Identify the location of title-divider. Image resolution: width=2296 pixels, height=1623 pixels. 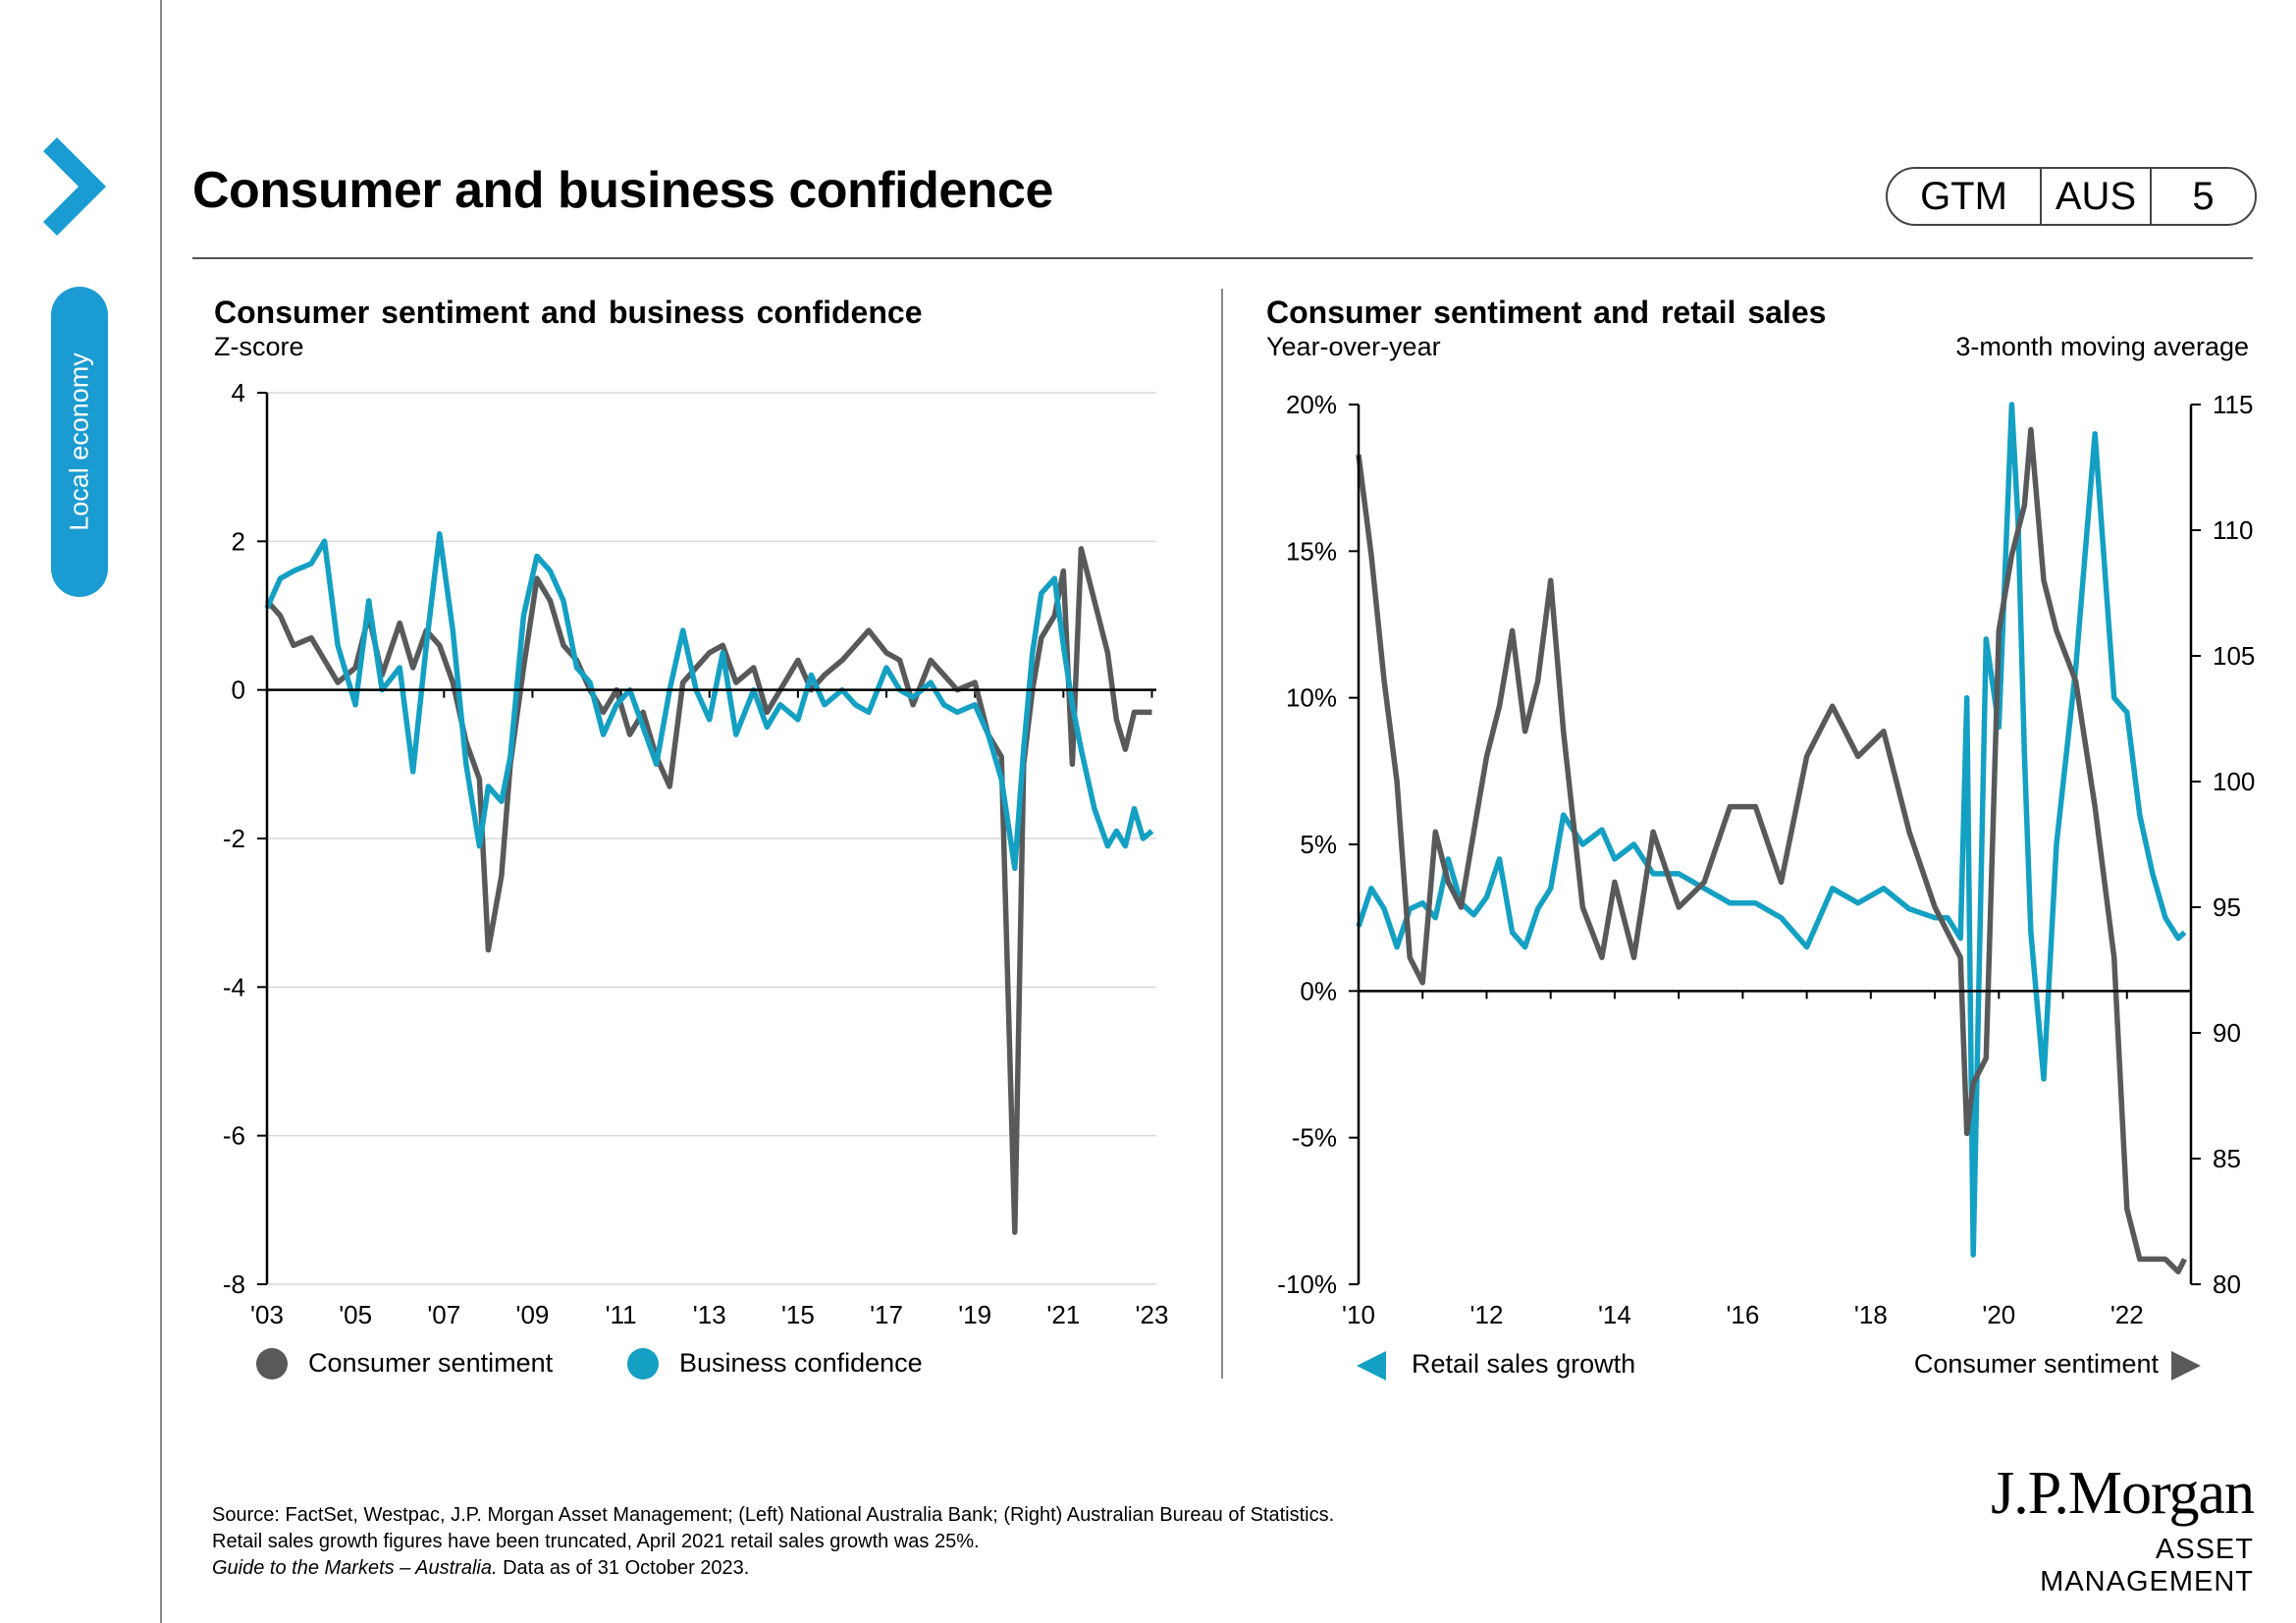
(1222, 258).